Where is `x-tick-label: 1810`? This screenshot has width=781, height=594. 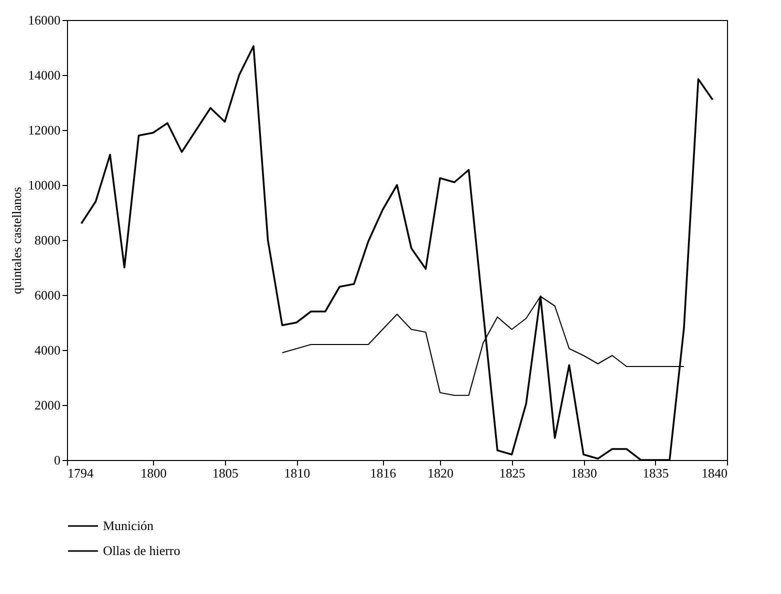
x-tick-label: 1810 is located at coordinates (297, 473).